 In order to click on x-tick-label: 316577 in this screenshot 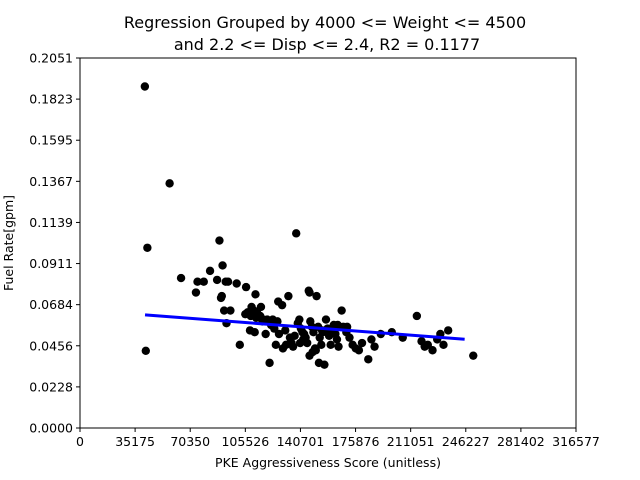, I will do `click(576, 441)`.